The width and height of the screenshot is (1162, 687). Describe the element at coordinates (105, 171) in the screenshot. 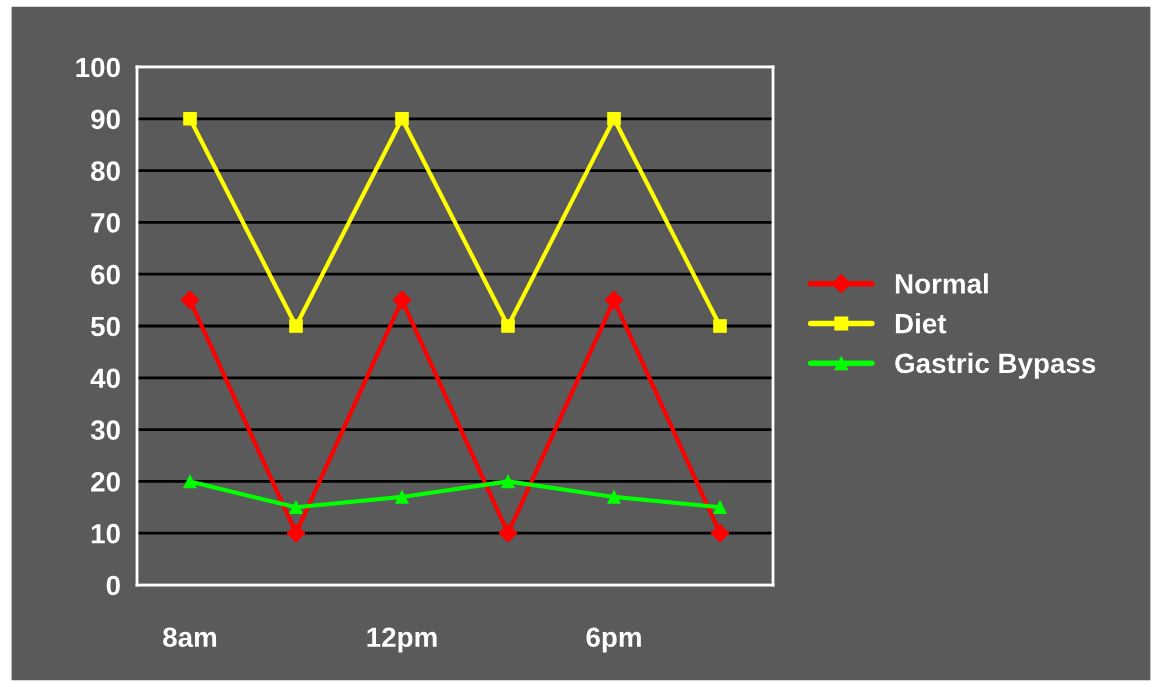

I see `y-tick-label: 80` at that location.